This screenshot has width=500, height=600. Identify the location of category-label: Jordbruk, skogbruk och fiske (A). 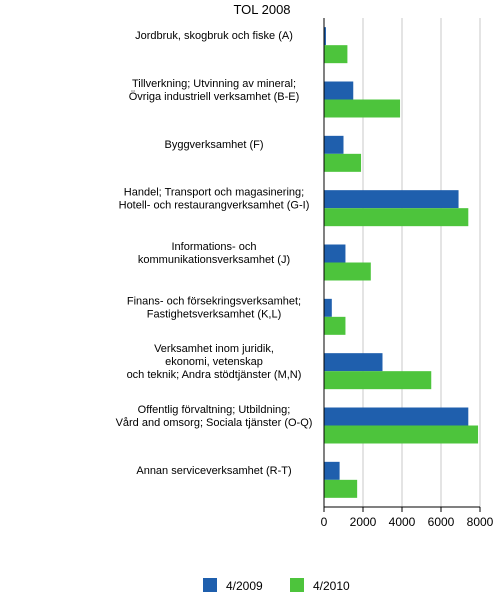
(214, 36).